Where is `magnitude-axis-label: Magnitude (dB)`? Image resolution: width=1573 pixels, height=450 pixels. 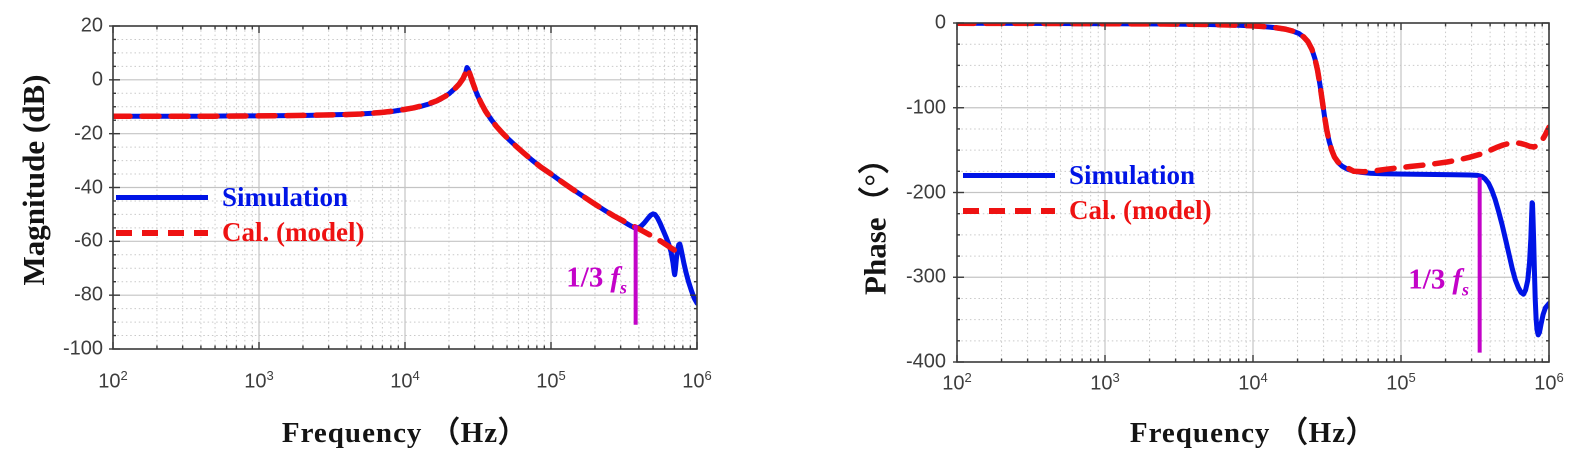
magnitude-axis-label: Magnitude (dB) is located at coordinates (33, 180).